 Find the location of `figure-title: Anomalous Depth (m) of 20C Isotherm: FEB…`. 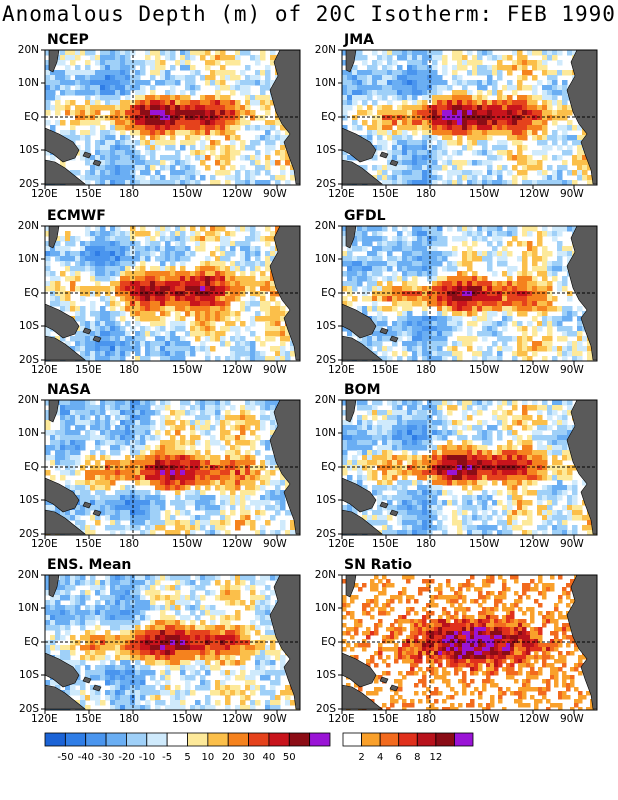

figure-title: Anomalous Depth (m) of 20C Isotherm: FEB… is located at coordinates (309, 14).